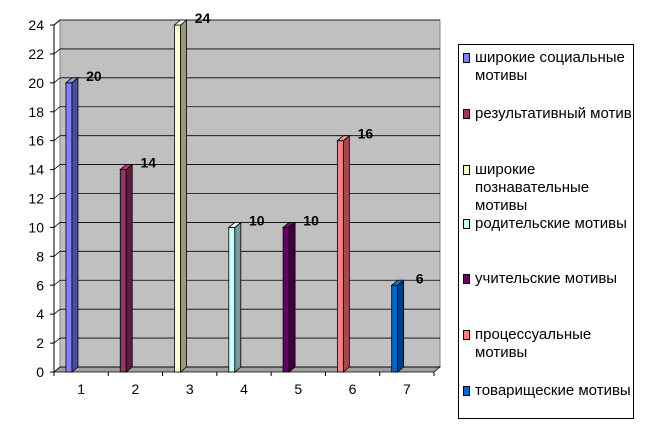  Describe the element at coordinates (36, 25) in the screenshot. I see `y-tick-label: 24` at that location.